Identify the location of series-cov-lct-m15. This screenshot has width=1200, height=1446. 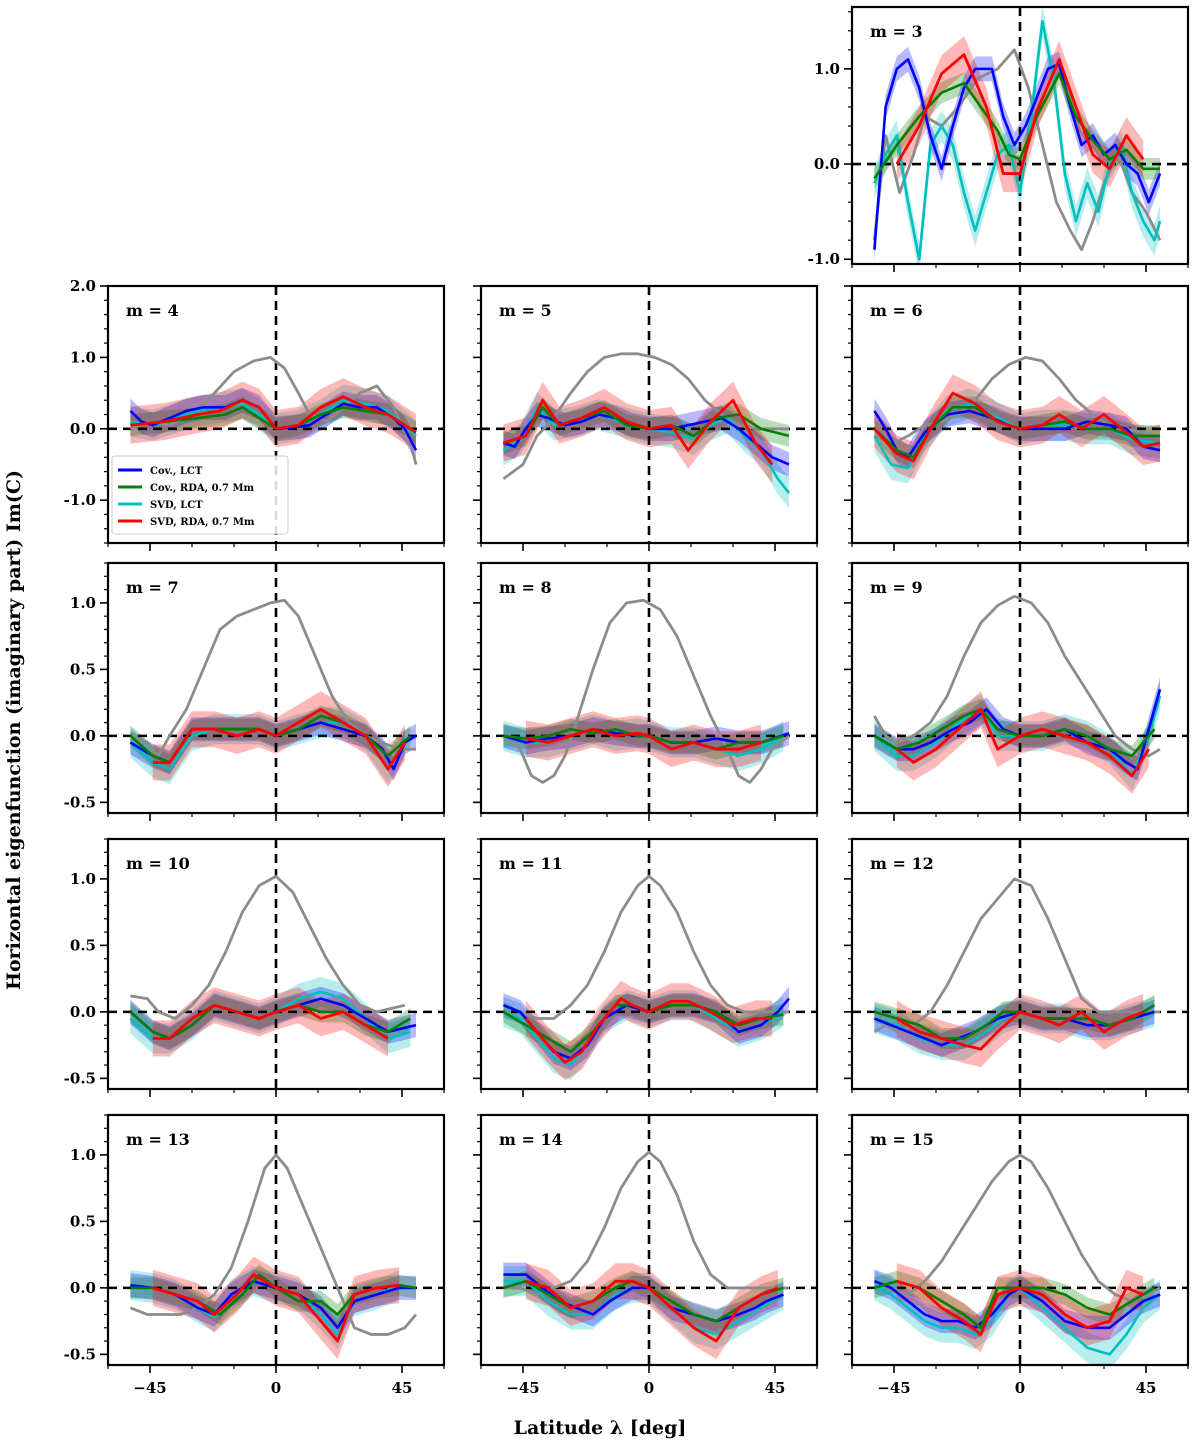
(1017, 1305).